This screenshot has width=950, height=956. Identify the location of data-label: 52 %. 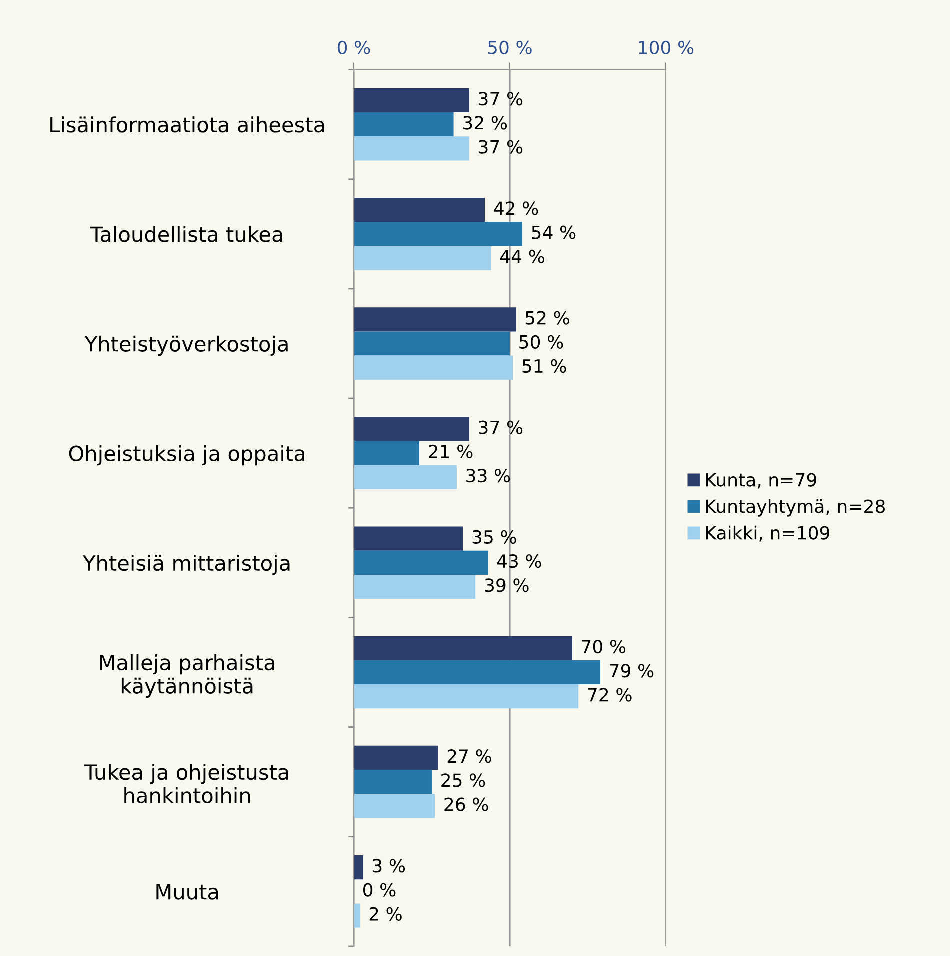
(548, 318).